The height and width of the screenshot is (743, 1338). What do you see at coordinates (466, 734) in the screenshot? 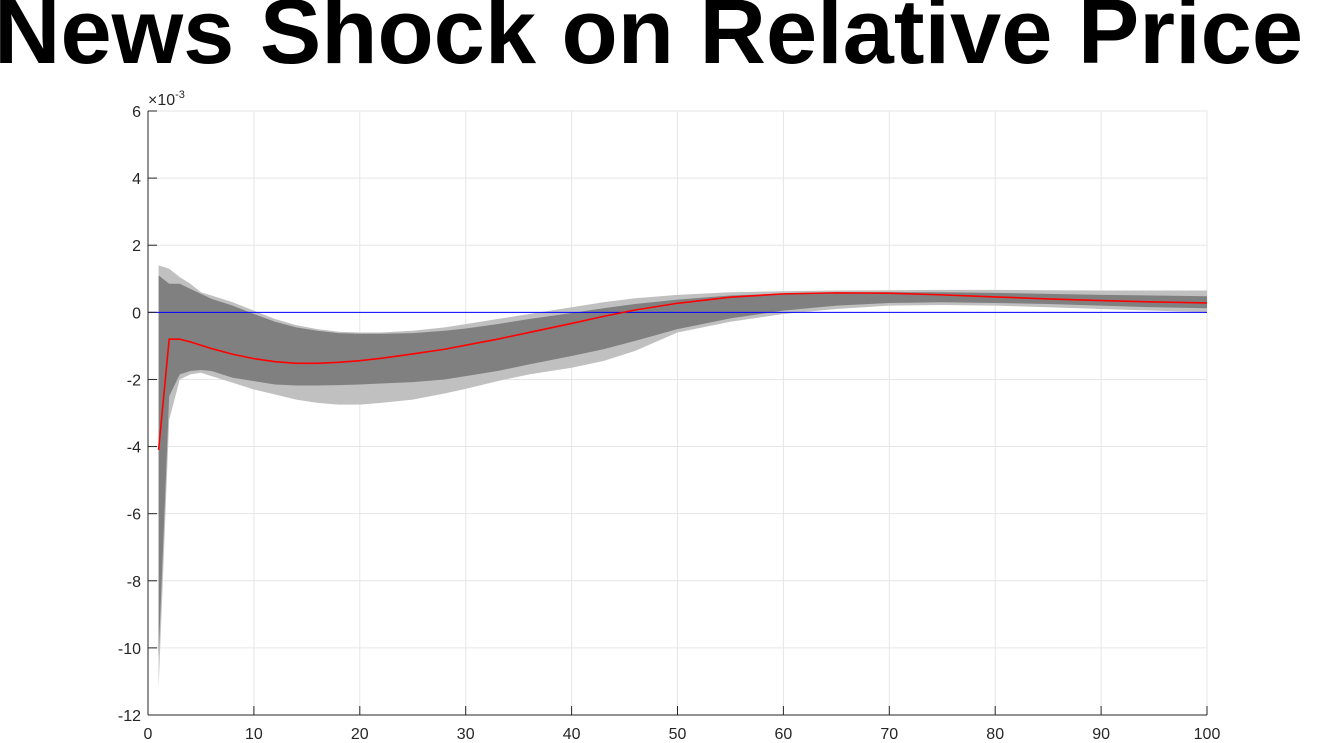
I see `x-tick-label: 30` at bounding box center [466, 734].